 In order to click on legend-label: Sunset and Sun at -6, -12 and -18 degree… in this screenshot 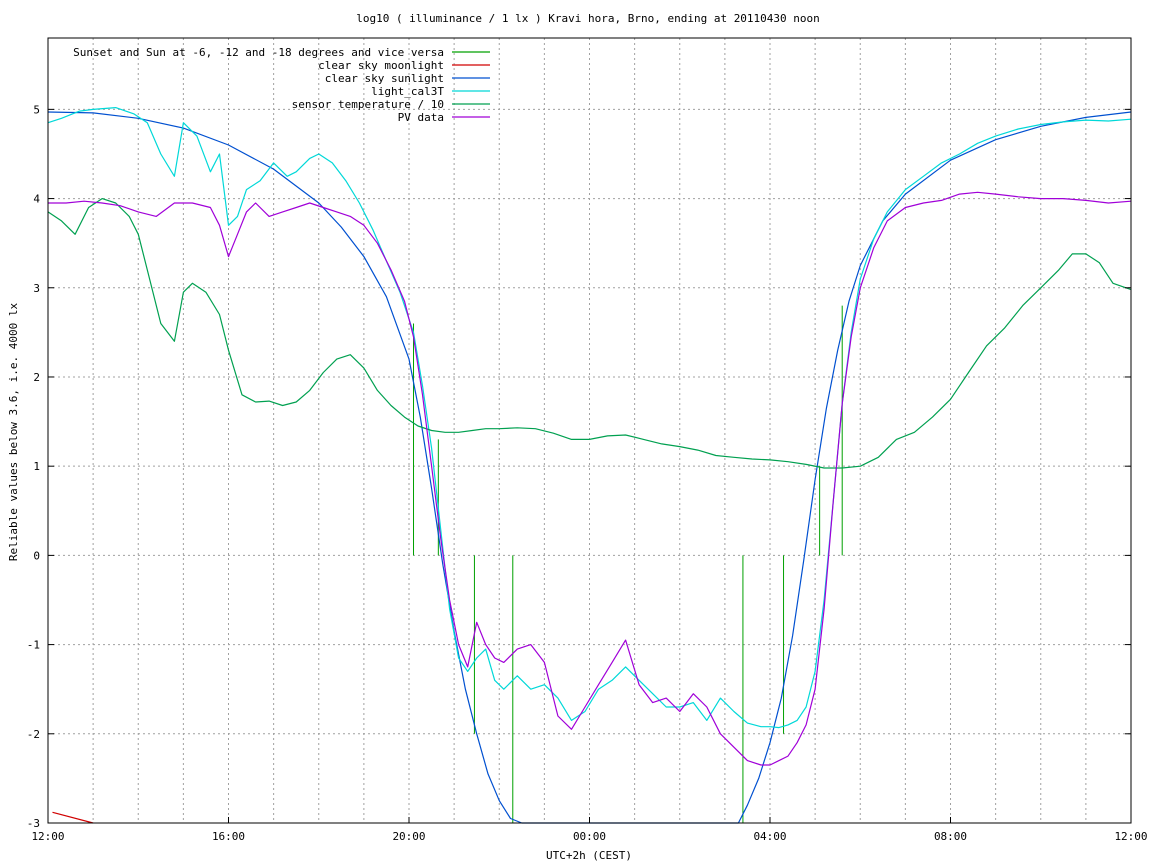, I will do `click(258, 52)`.